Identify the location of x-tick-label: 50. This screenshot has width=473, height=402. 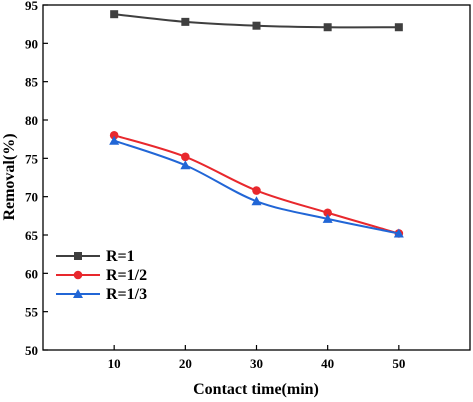
(398, 363).